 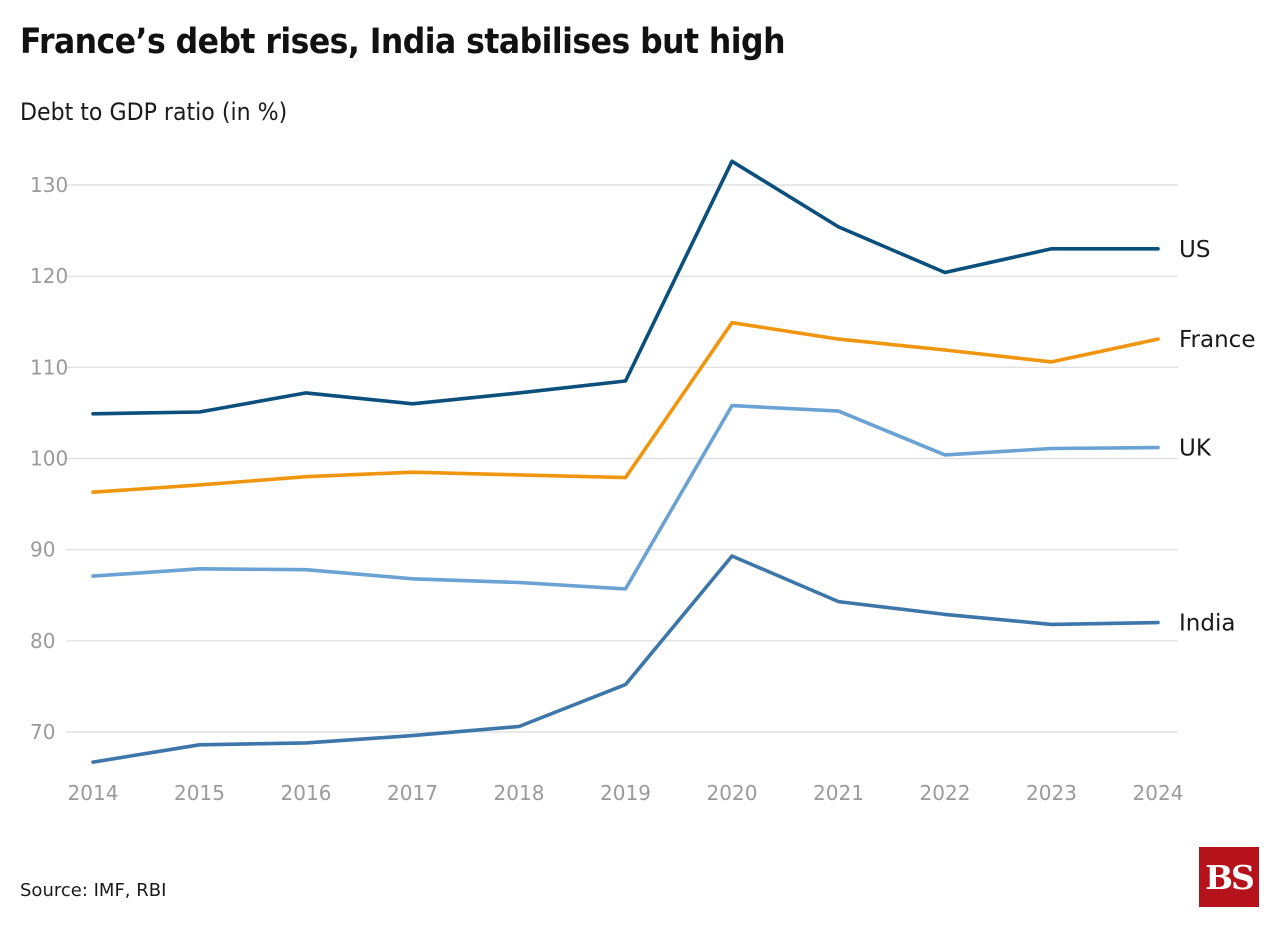 What do you see at coordinates (945, 793) in the screenshot?
I see `x-tick-label: 2022` at bounding box center [945, 793].